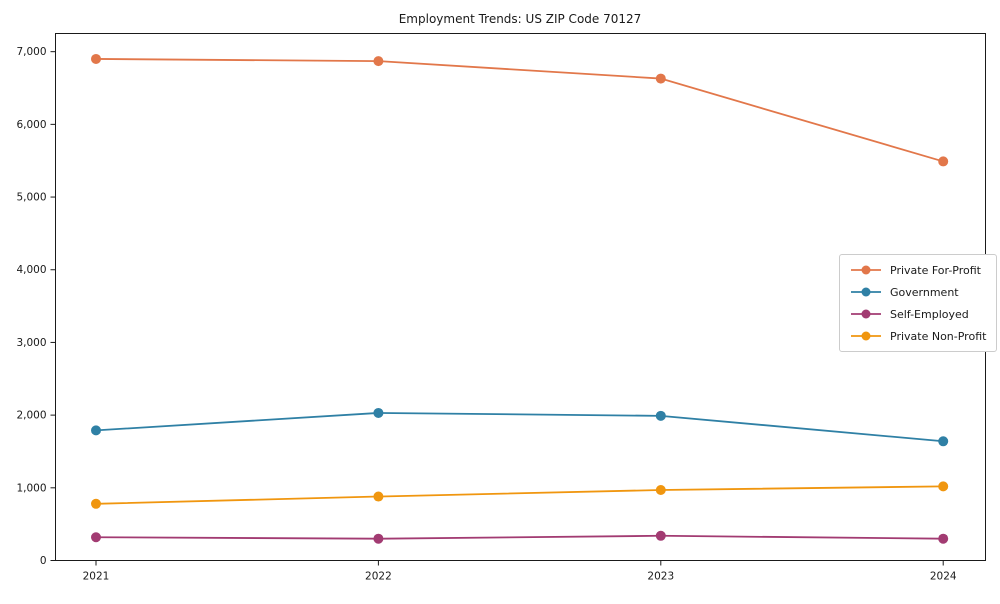 This screenshot has height=604, width=1000. Describe the element at coordinates (519, 110) in the screenshot. I see `series-line-private-for-profit` at that location.